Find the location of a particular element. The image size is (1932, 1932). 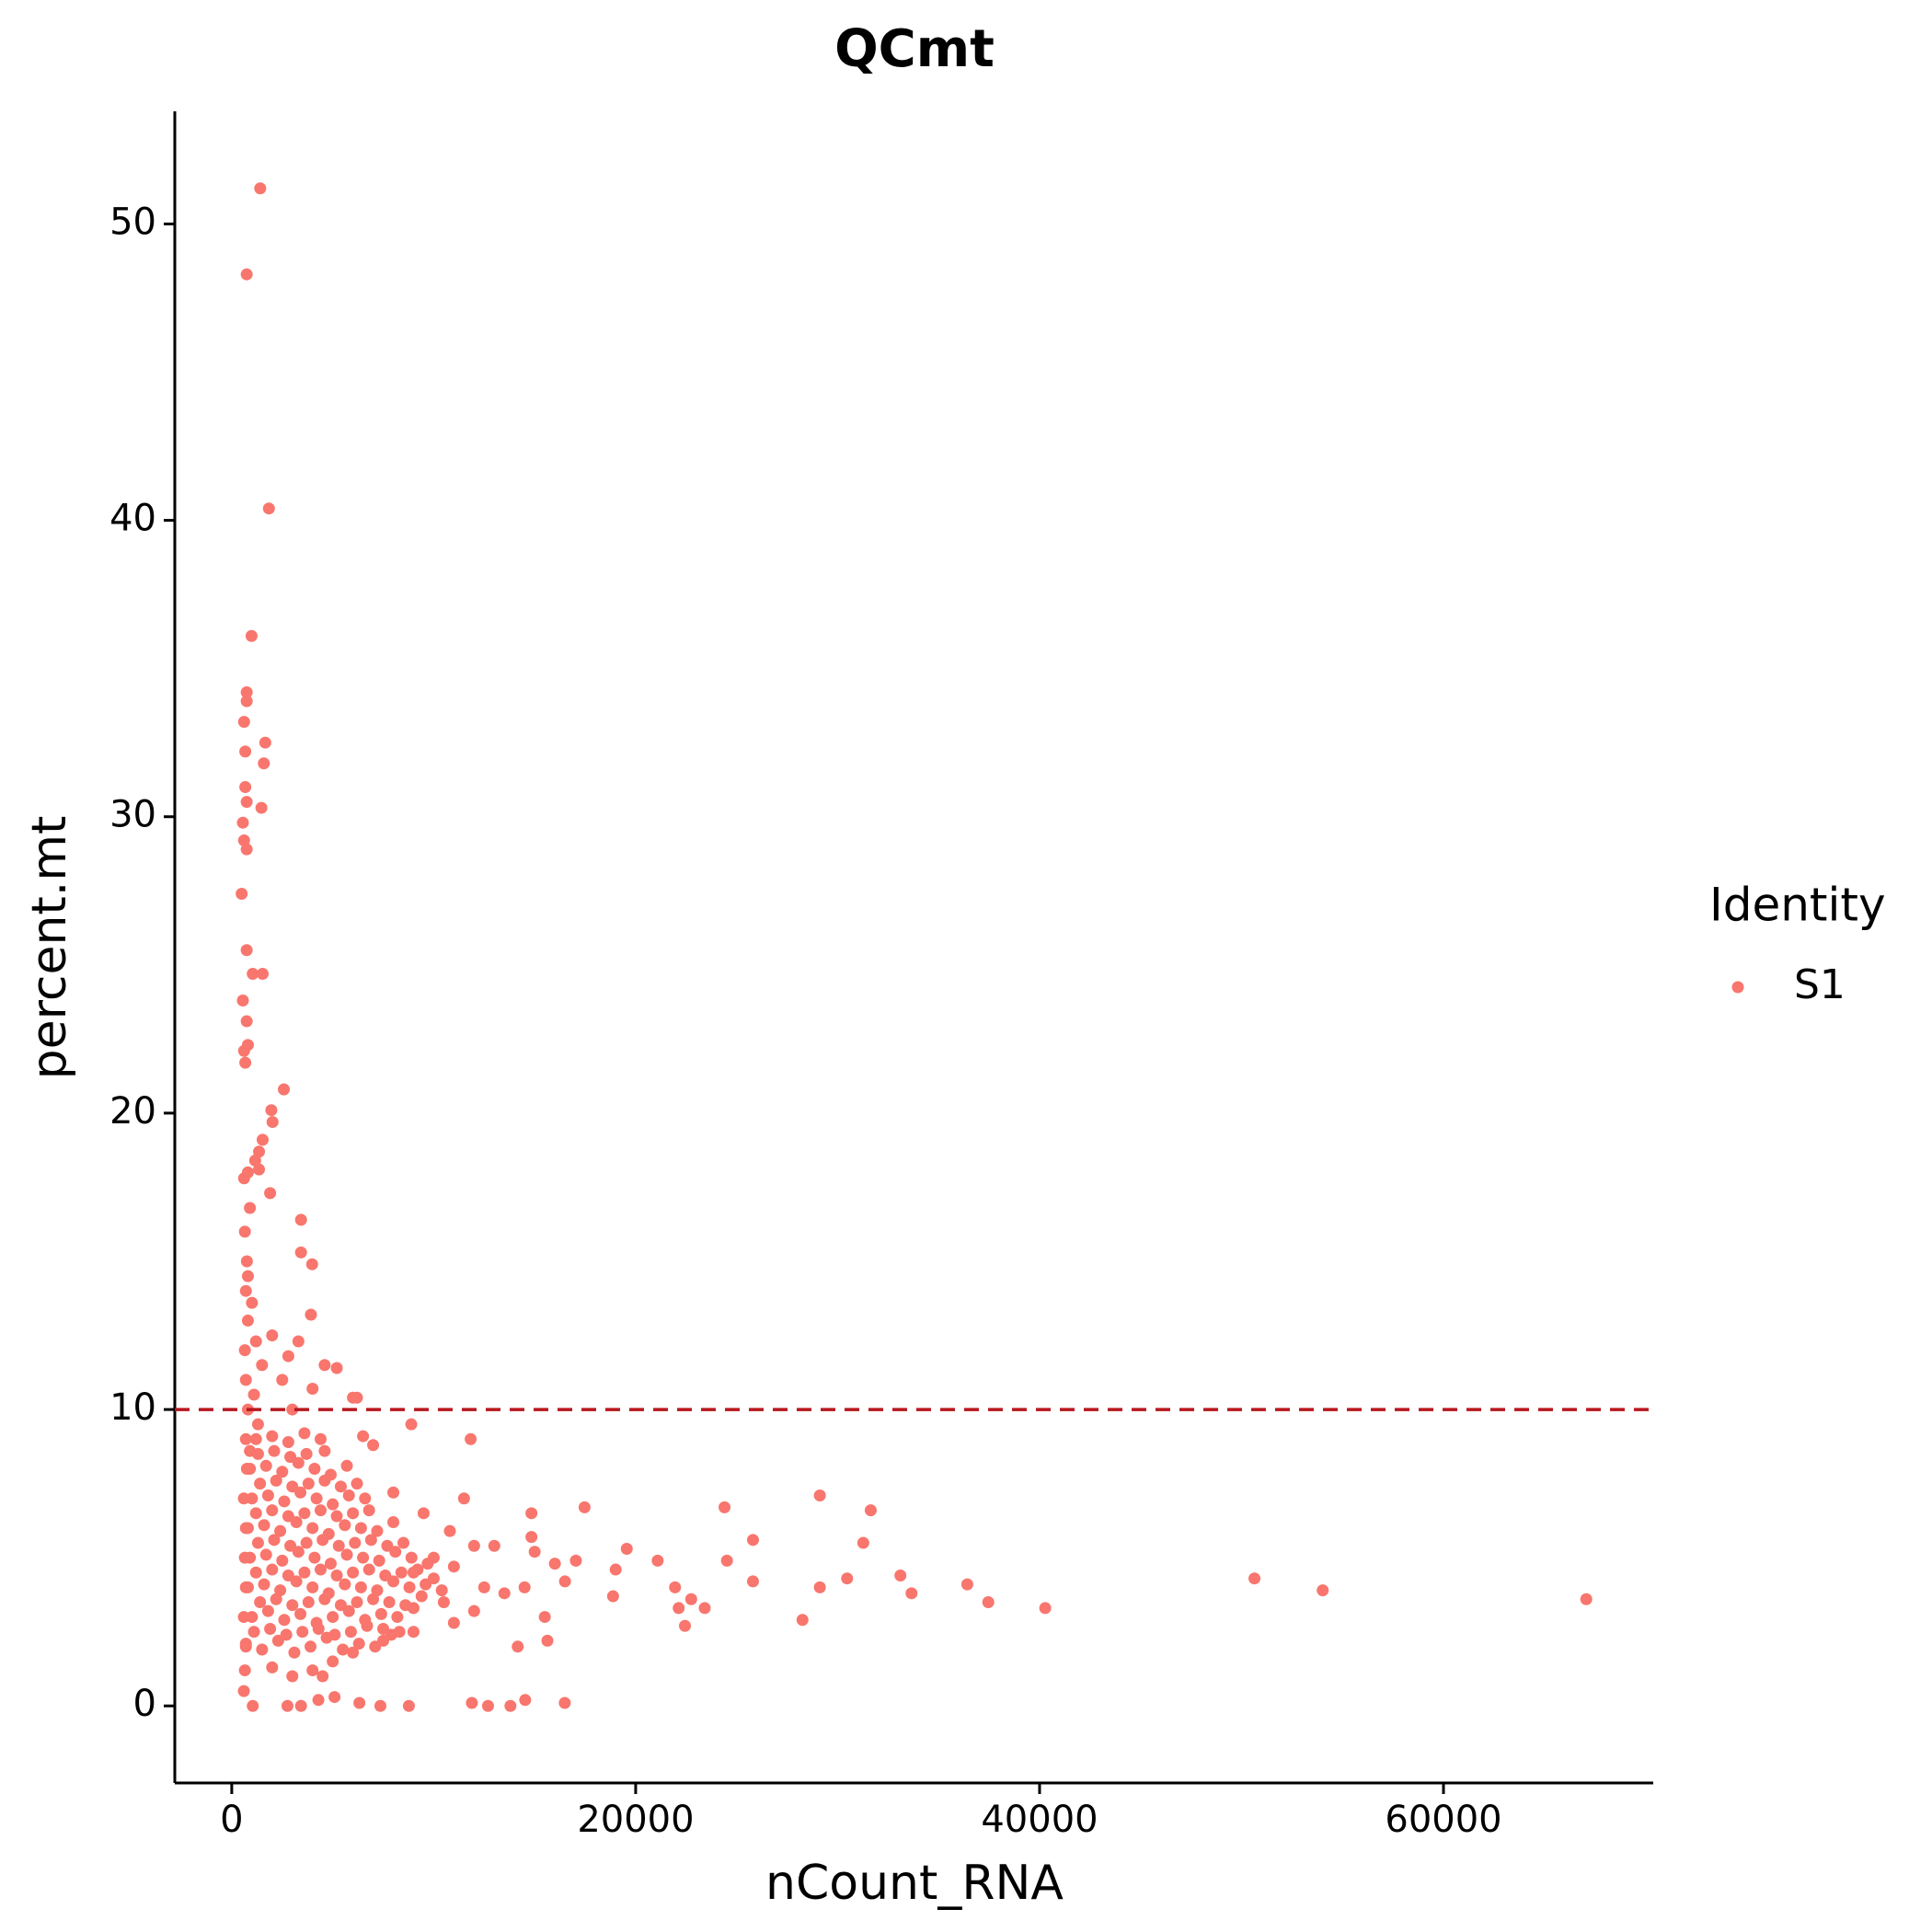

chart-title: QCmt is located at coordinates (914, 49).